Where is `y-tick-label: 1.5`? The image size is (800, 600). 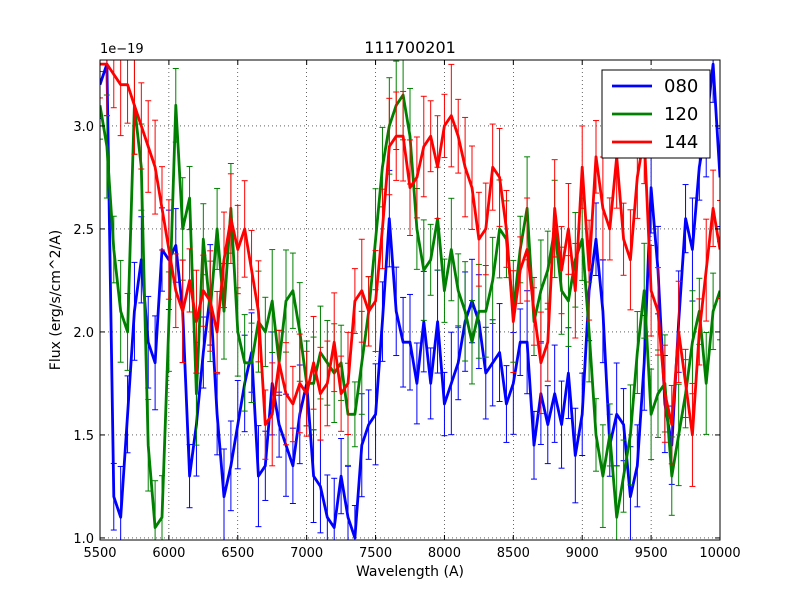 y-tick-label: 1.5 is located at coordinates (83, 436).